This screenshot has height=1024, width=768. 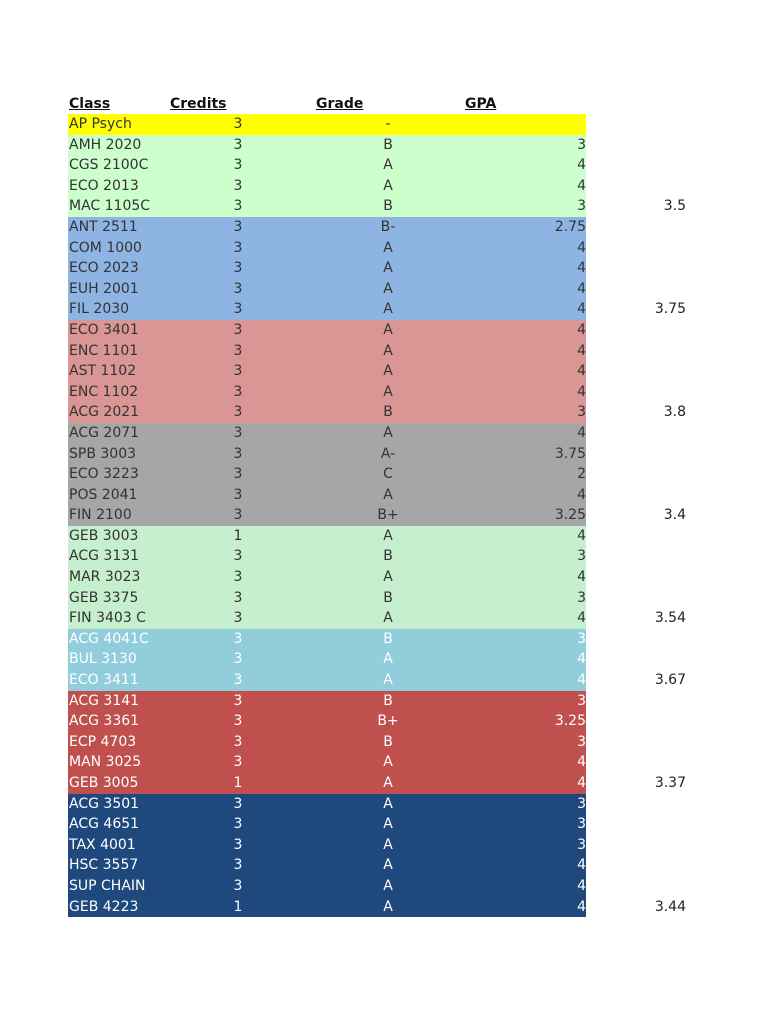 What do you see at coordinates (104, 906) in the screenshot?
I see `cell-class: GEB 4223` at bounding box center [104, 906].